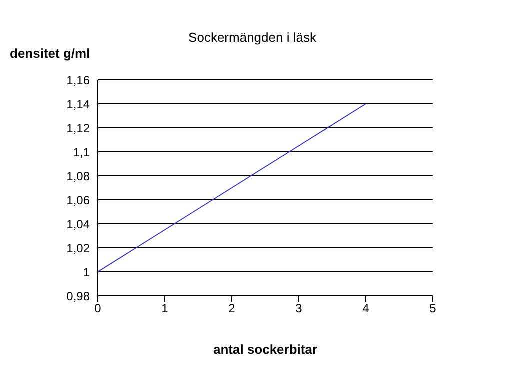 This screenshot has height=390, width=505. Describe the element at coordinates (81, 152) in the screenshot. I see `y-tick-label: 1,1` at that location.